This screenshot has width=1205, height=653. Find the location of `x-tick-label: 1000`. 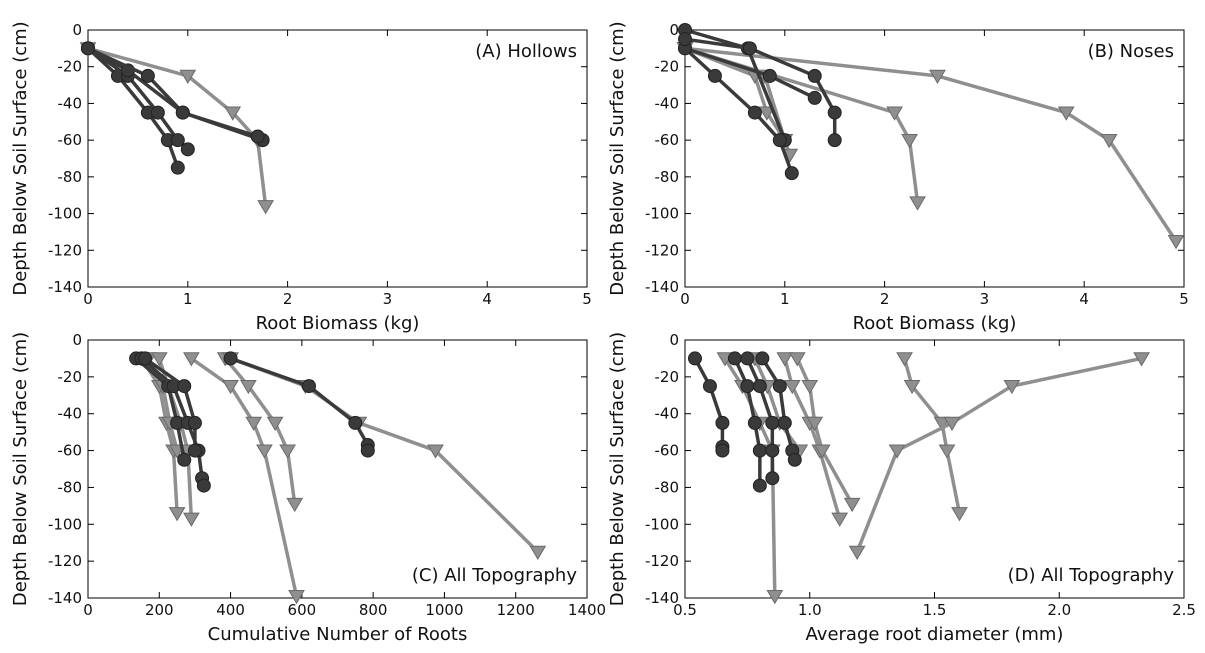

x-tick-label: 1000 is located at coordinates (444, 610).